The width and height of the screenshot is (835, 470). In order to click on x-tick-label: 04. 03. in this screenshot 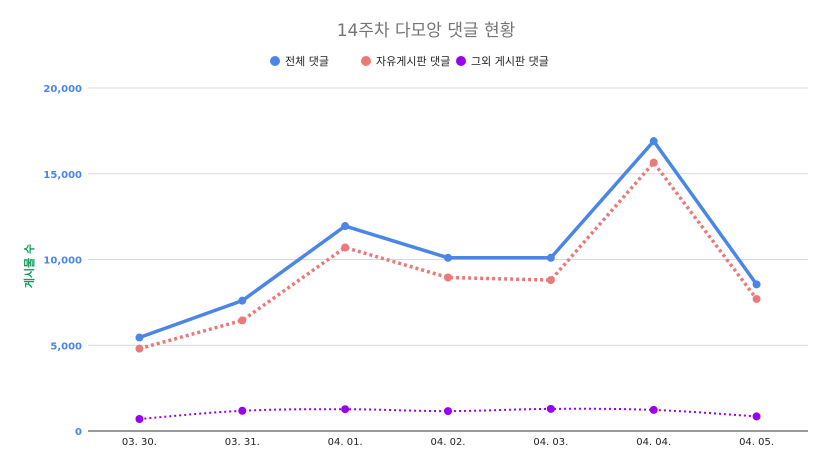, I will do `click(550, 442)`.